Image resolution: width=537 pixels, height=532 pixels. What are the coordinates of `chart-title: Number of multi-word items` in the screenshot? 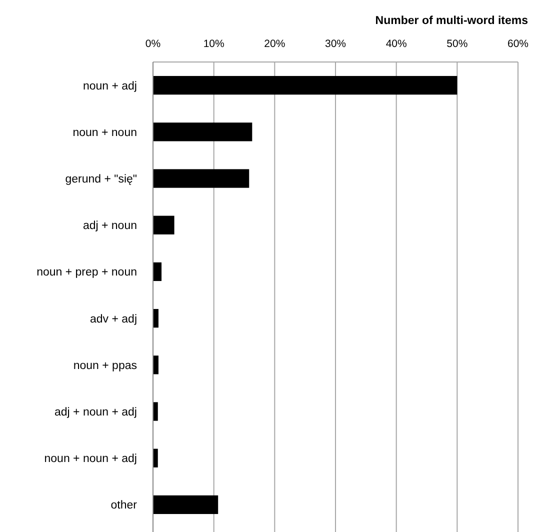 It's located at (451, 21).